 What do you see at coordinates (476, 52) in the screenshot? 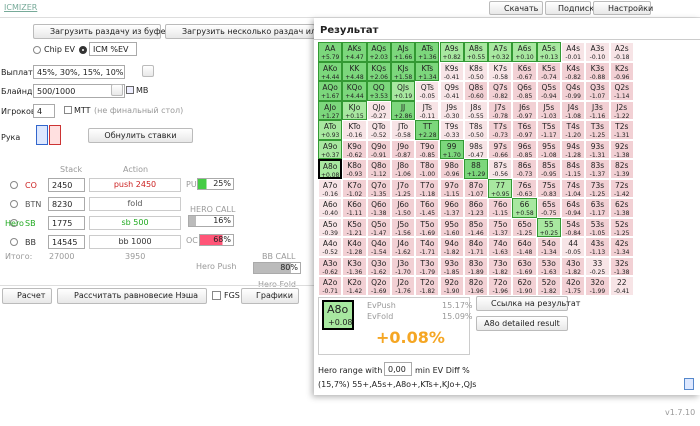
I see `hand-cell: A8s +0.55` at bounding box center [476, 52].